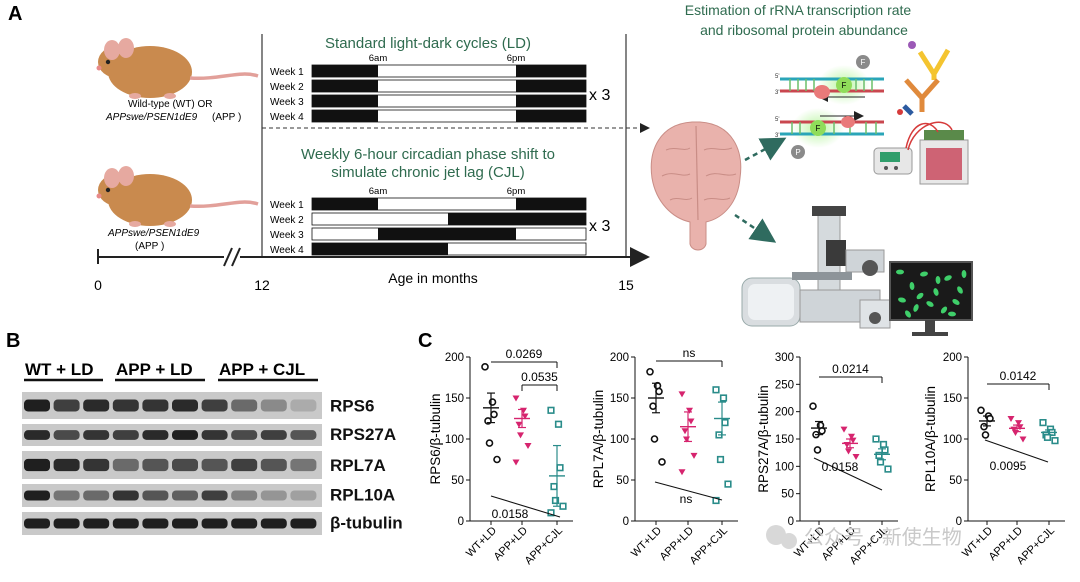 The height and width of the screenshot is (582, 1080). What do you see at coordinates (863, 62) in the screenshot?
I see `probe-label-1: F` at bounding box center [863, 62].